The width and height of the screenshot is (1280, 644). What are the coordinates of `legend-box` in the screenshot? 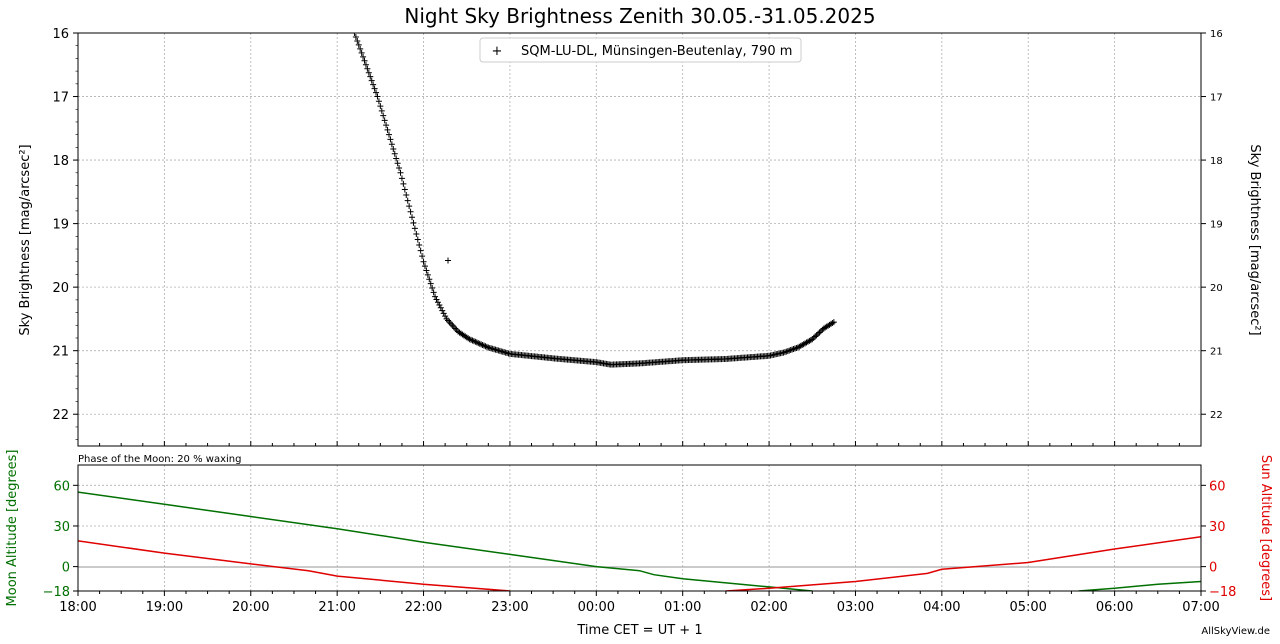 It's located at (640, 50).